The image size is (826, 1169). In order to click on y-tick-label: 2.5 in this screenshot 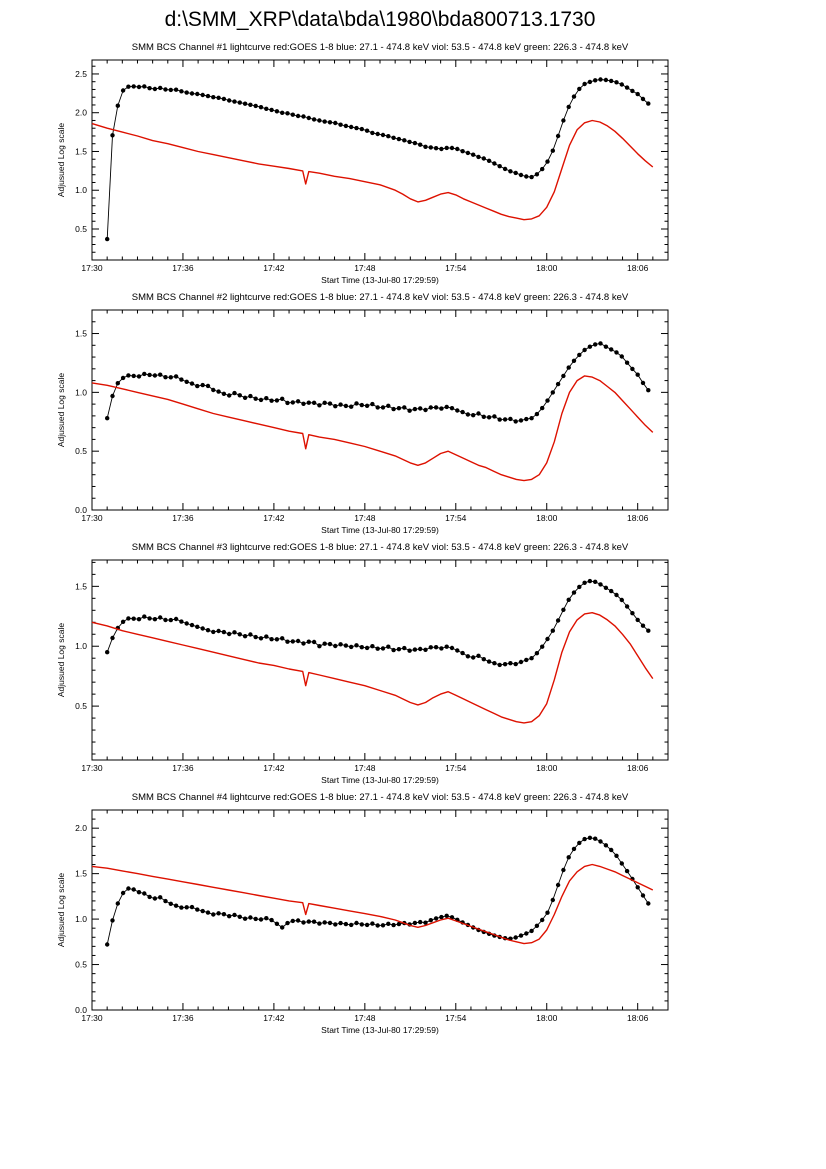, I will do `click(81, 74)`.